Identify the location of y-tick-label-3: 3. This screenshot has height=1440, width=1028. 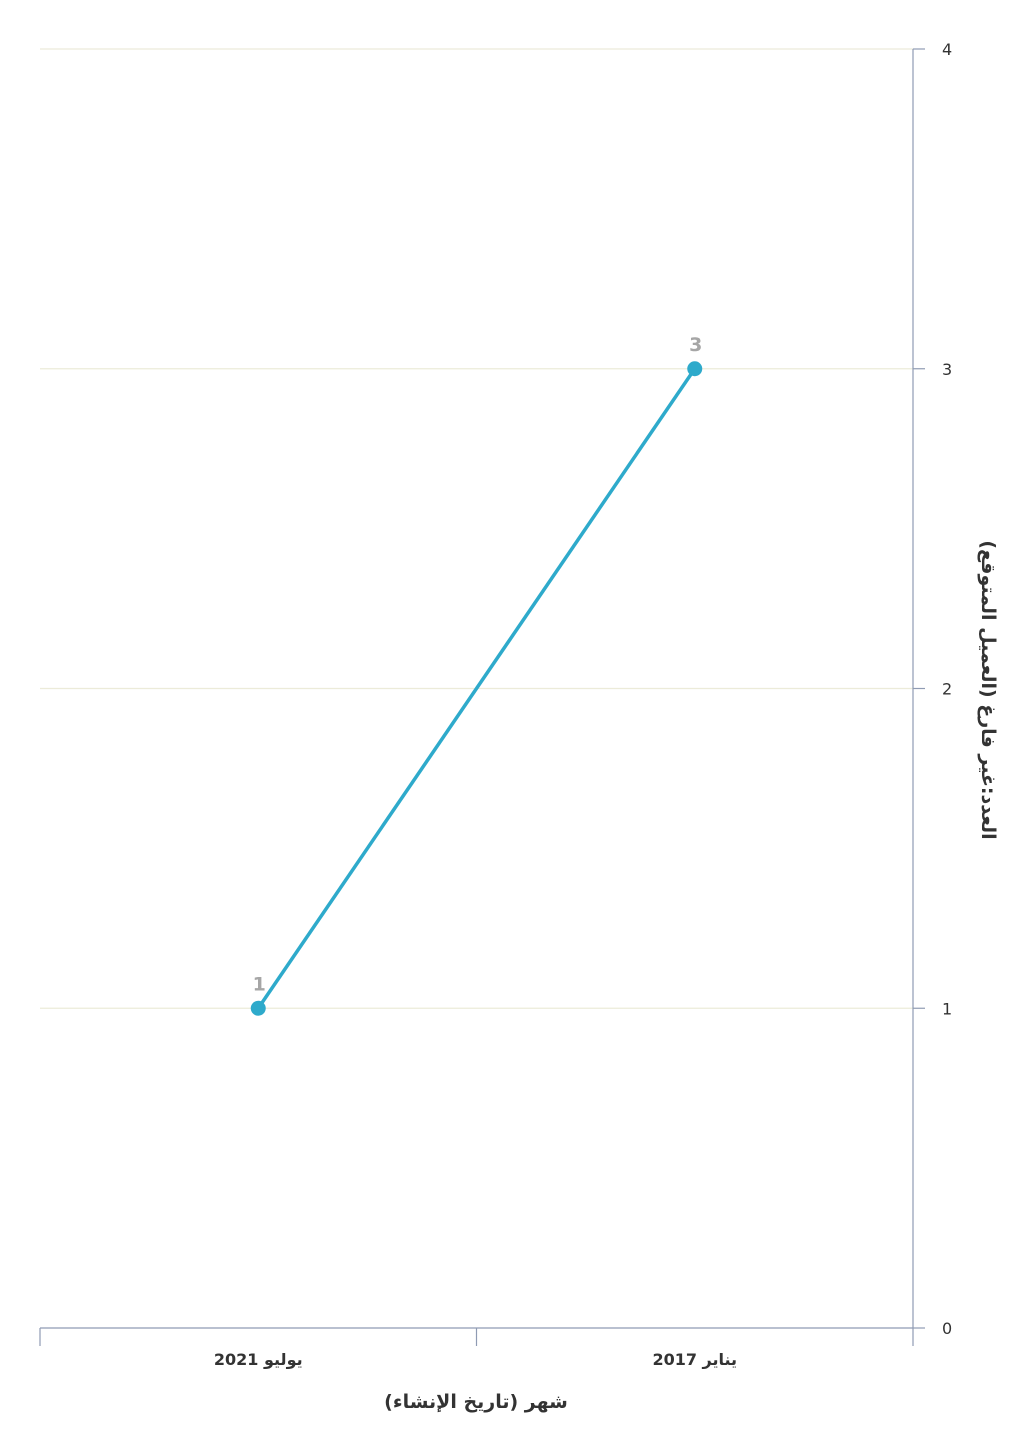
(947, 369).